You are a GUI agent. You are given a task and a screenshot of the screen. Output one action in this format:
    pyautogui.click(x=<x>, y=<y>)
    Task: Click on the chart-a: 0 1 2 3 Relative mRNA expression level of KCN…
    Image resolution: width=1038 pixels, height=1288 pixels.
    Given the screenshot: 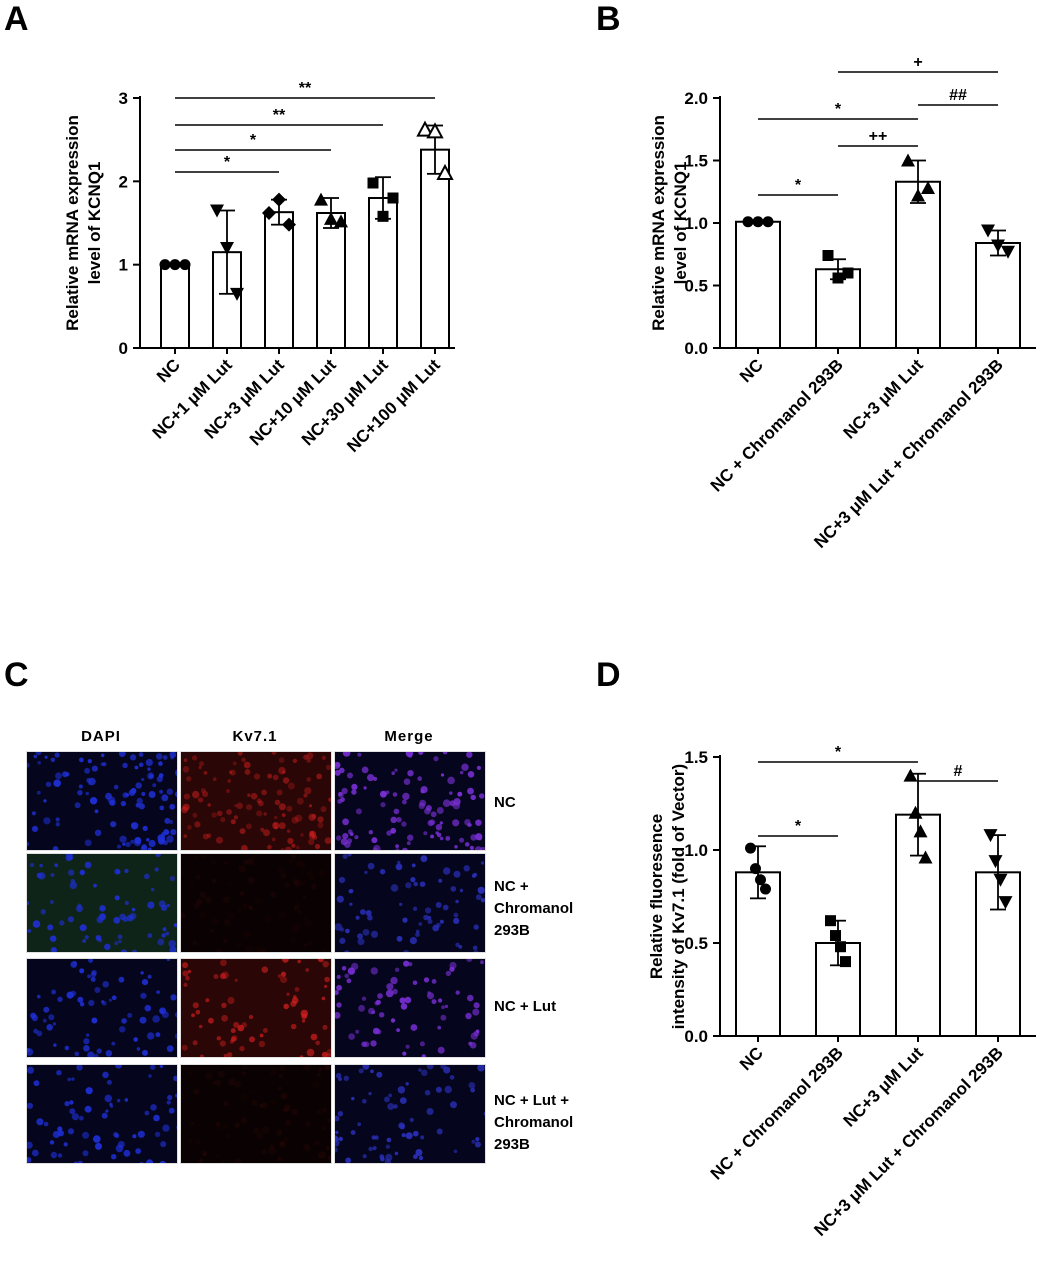 What is the action you would take?
    pyautogui.click(x=259, y=268)
    